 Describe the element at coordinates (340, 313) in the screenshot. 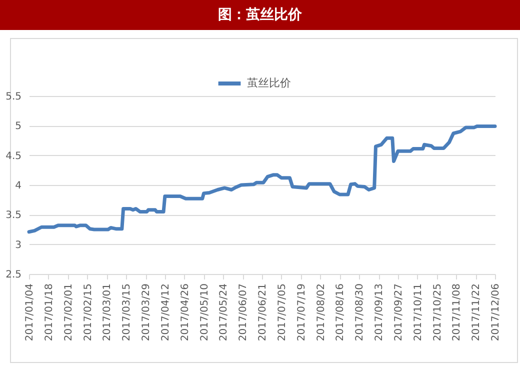

I see `x-tick-label: 2017/08/16` at that location.